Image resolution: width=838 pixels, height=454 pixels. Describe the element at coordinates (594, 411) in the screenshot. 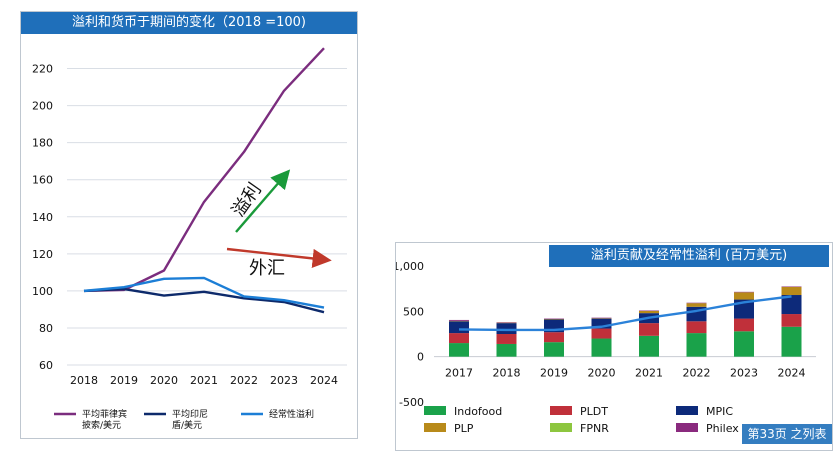

I see `legend-label: PLDT` at that location.